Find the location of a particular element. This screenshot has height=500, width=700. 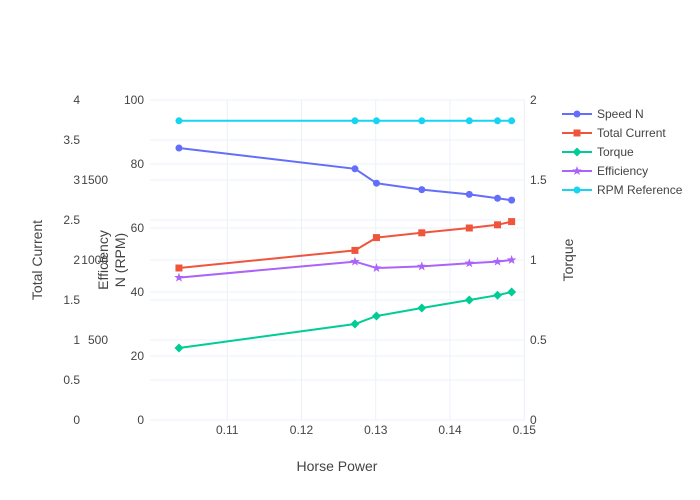

torque-tick-label: 1.5 is located at coordinates (538, 180).